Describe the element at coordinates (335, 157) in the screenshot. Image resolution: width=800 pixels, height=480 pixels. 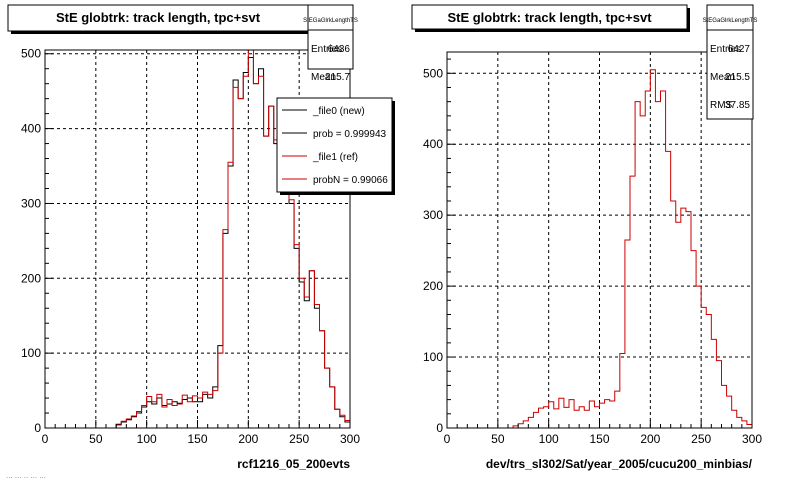
I see `legend-label: _file1 (ref)` at that location.